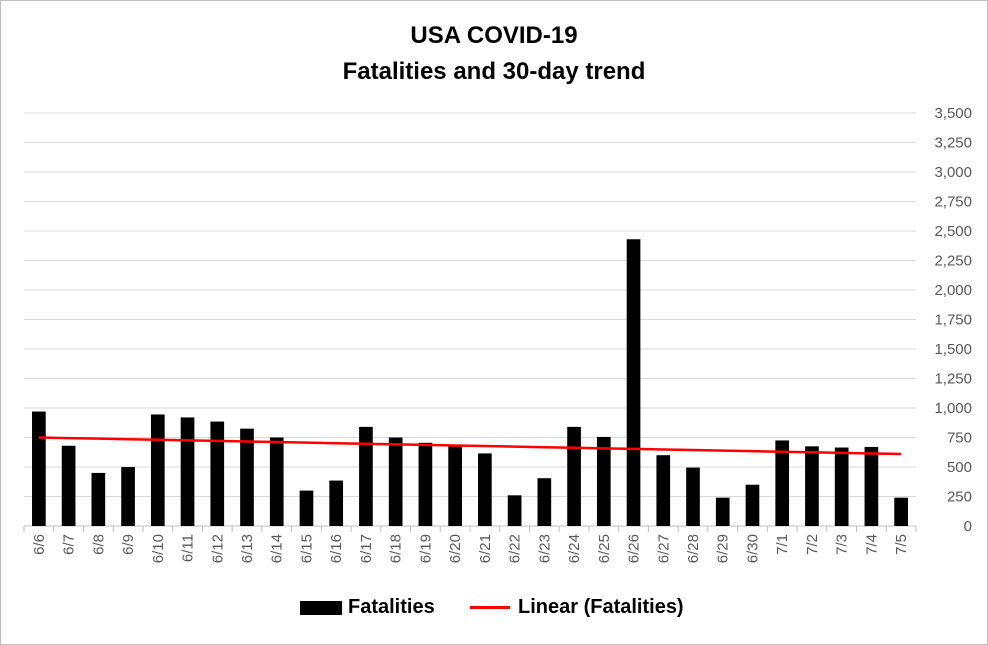 The image size is (988, 645). What do you see at coordinates (188, 548) in the screenshot?
I see `x-tick-label: 6/11` at bounding box center [188, 548].